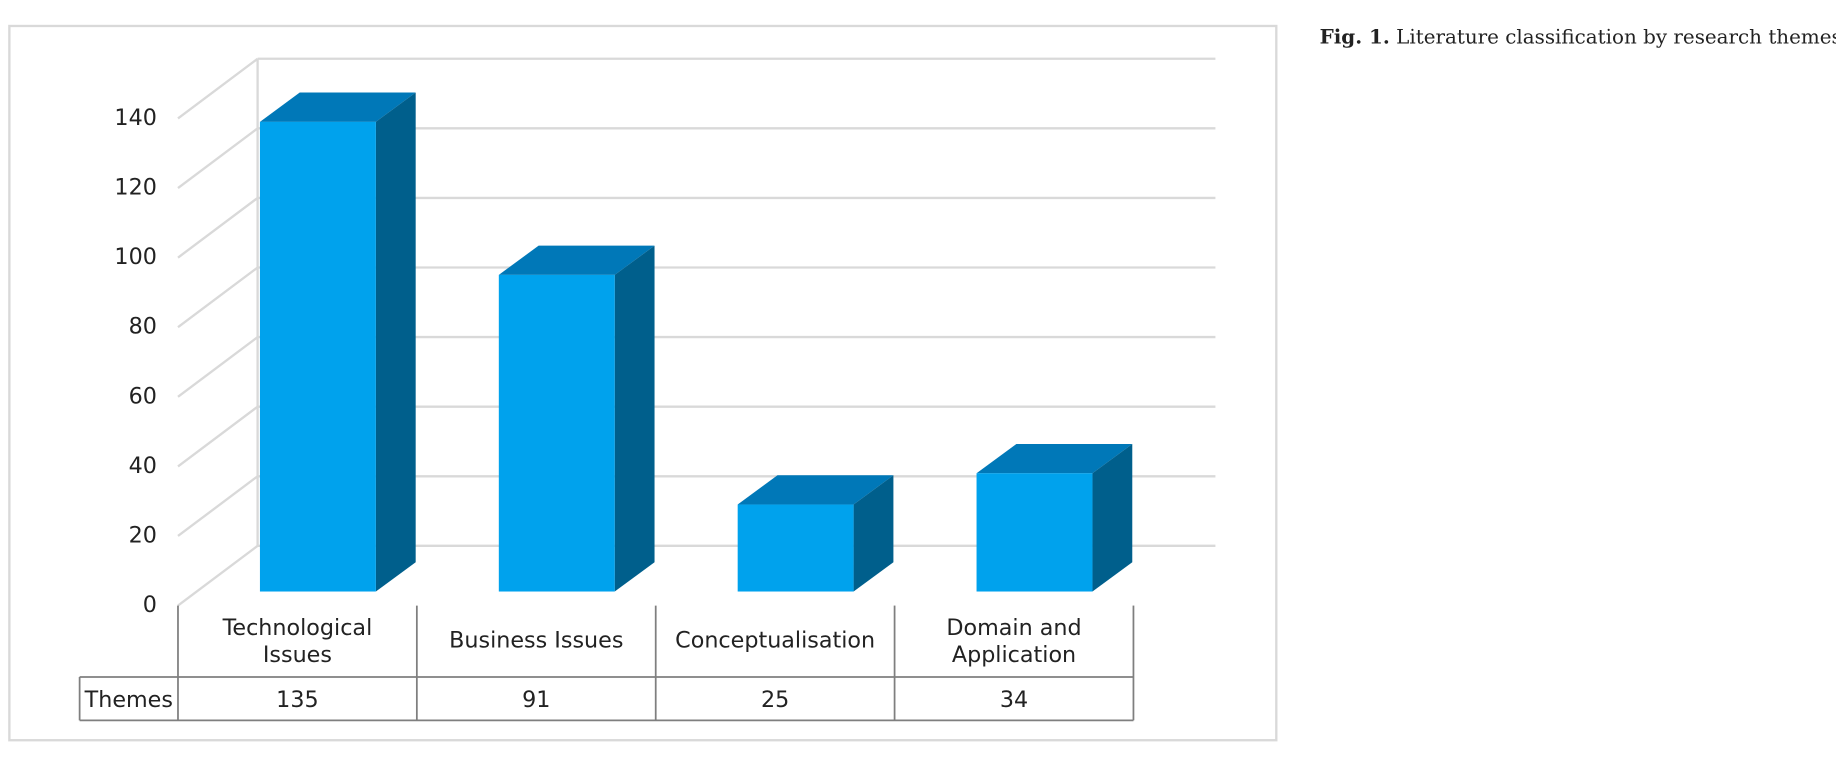 Image resolution: width=1836 pixels, height=758 pixels. I want to click on y-tick-label: 20, so click(143, 535).